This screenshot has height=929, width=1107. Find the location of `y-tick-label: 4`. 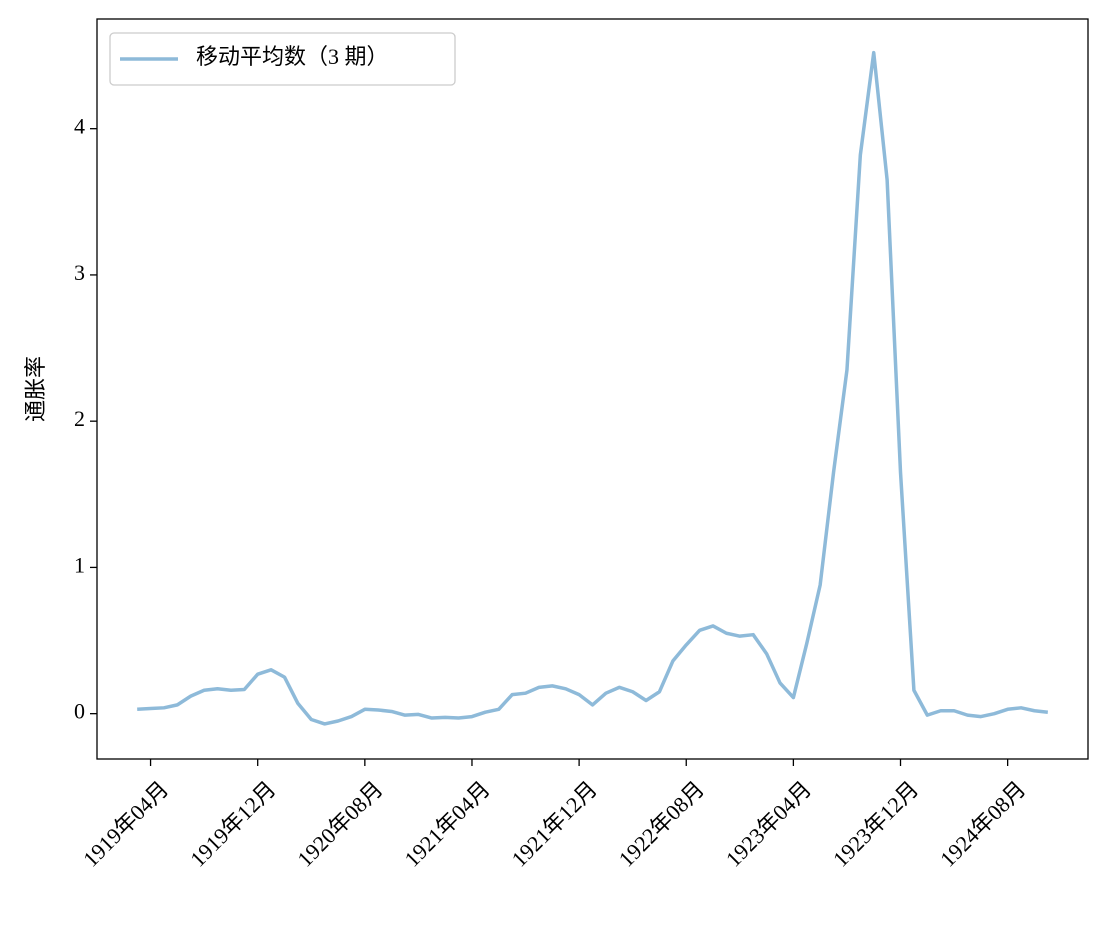

y-tick-label: 4 is located at coordinates (79, 126).